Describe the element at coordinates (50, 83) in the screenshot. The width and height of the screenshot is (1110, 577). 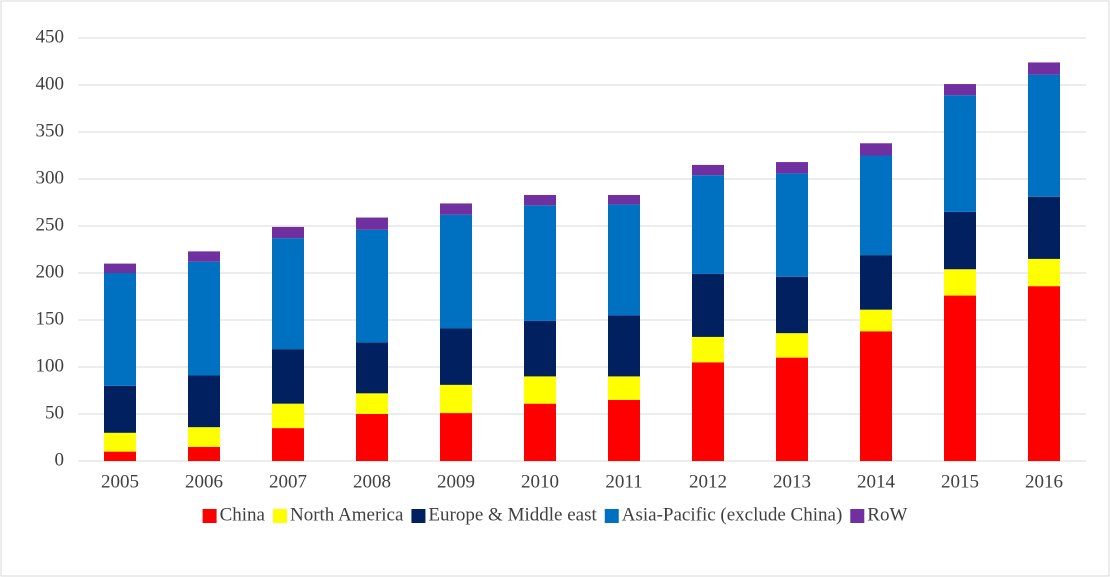
I see `y-tick-label: 400` at that location.